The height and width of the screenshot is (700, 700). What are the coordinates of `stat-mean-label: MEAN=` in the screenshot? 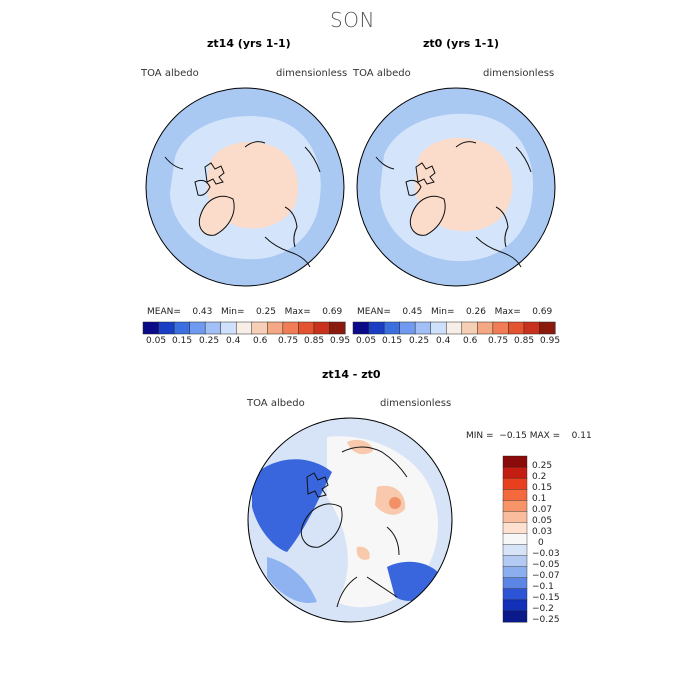 It's located at (164, 312).